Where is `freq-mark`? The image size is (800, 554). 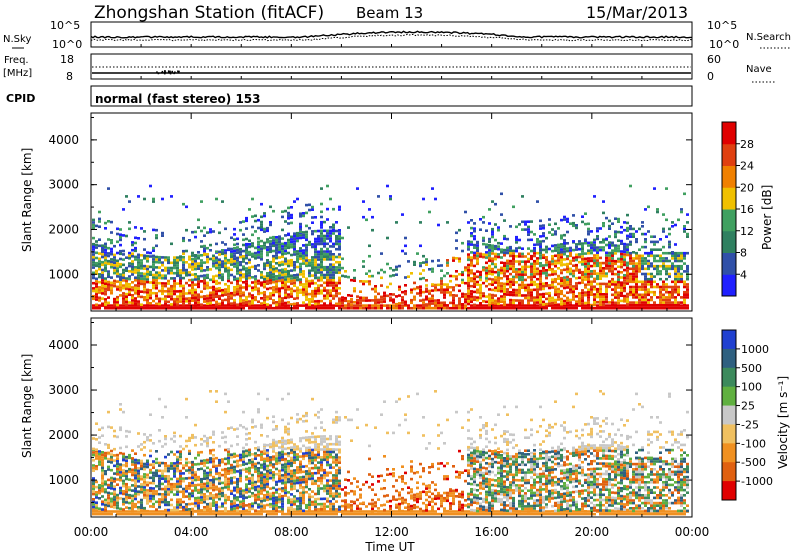 freq-mark is located at coordinates (168, 72).